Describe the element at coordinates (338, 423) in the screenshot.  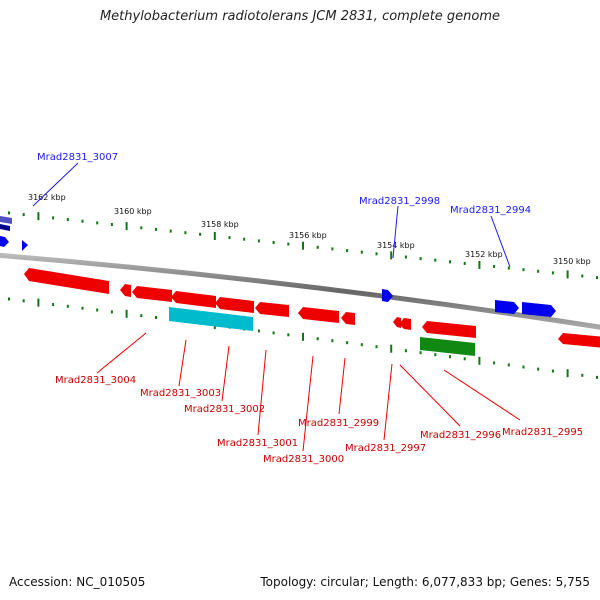
I see `reverse-gene-label: Mrad2831_2999` at that location.